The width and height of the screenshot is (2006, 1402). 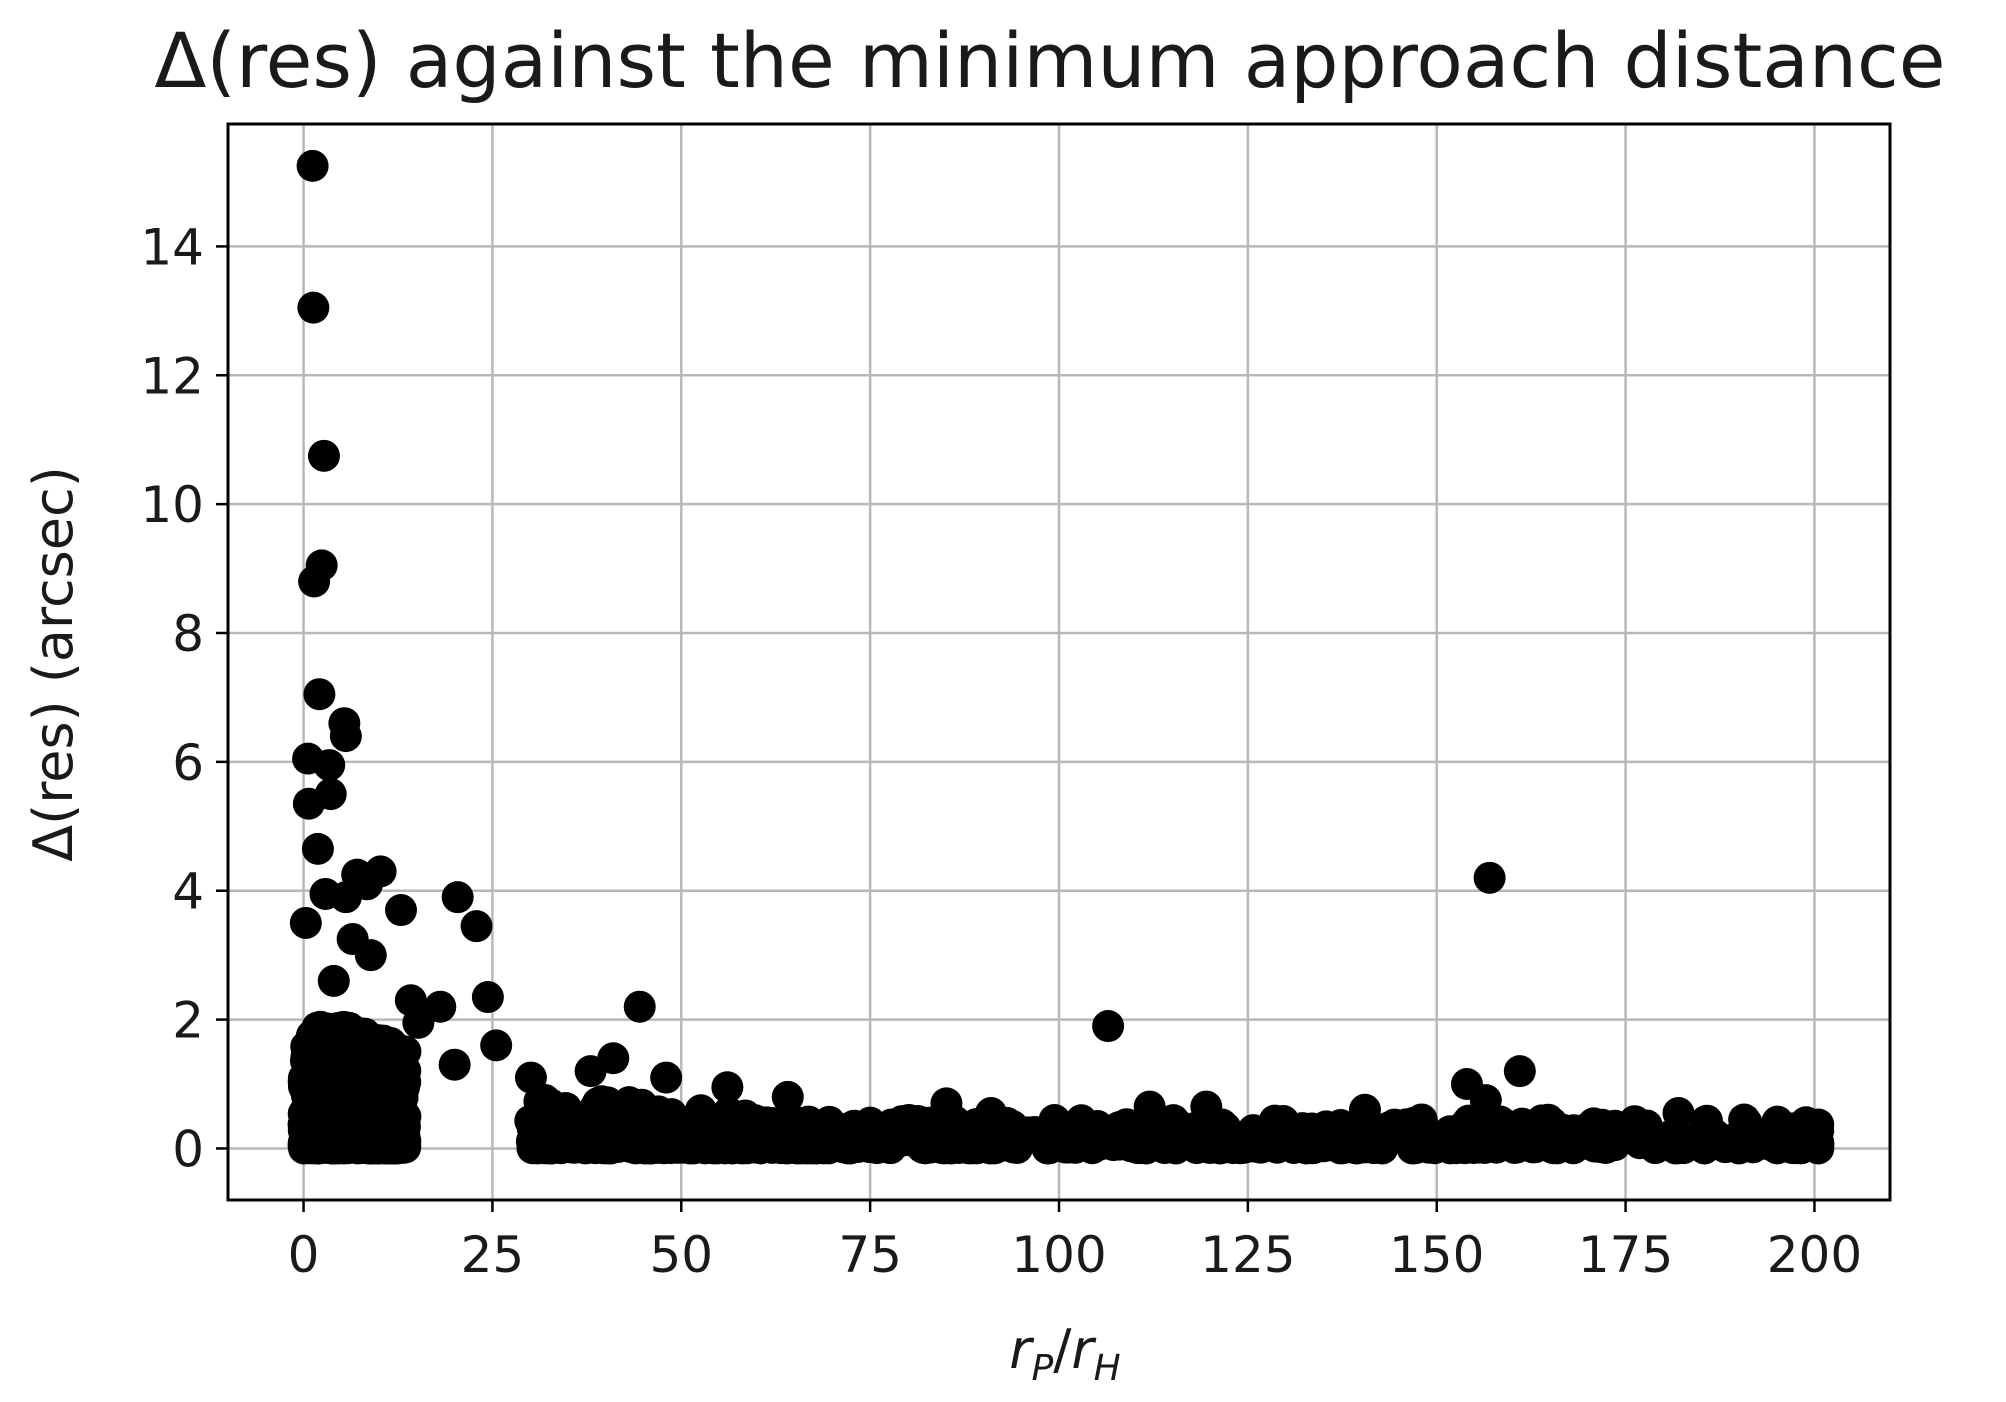 What do you see at coordinates (493, 1255) in the screenshot?
I see `x-tick-label: 25` at bounding box center [493, 1255].